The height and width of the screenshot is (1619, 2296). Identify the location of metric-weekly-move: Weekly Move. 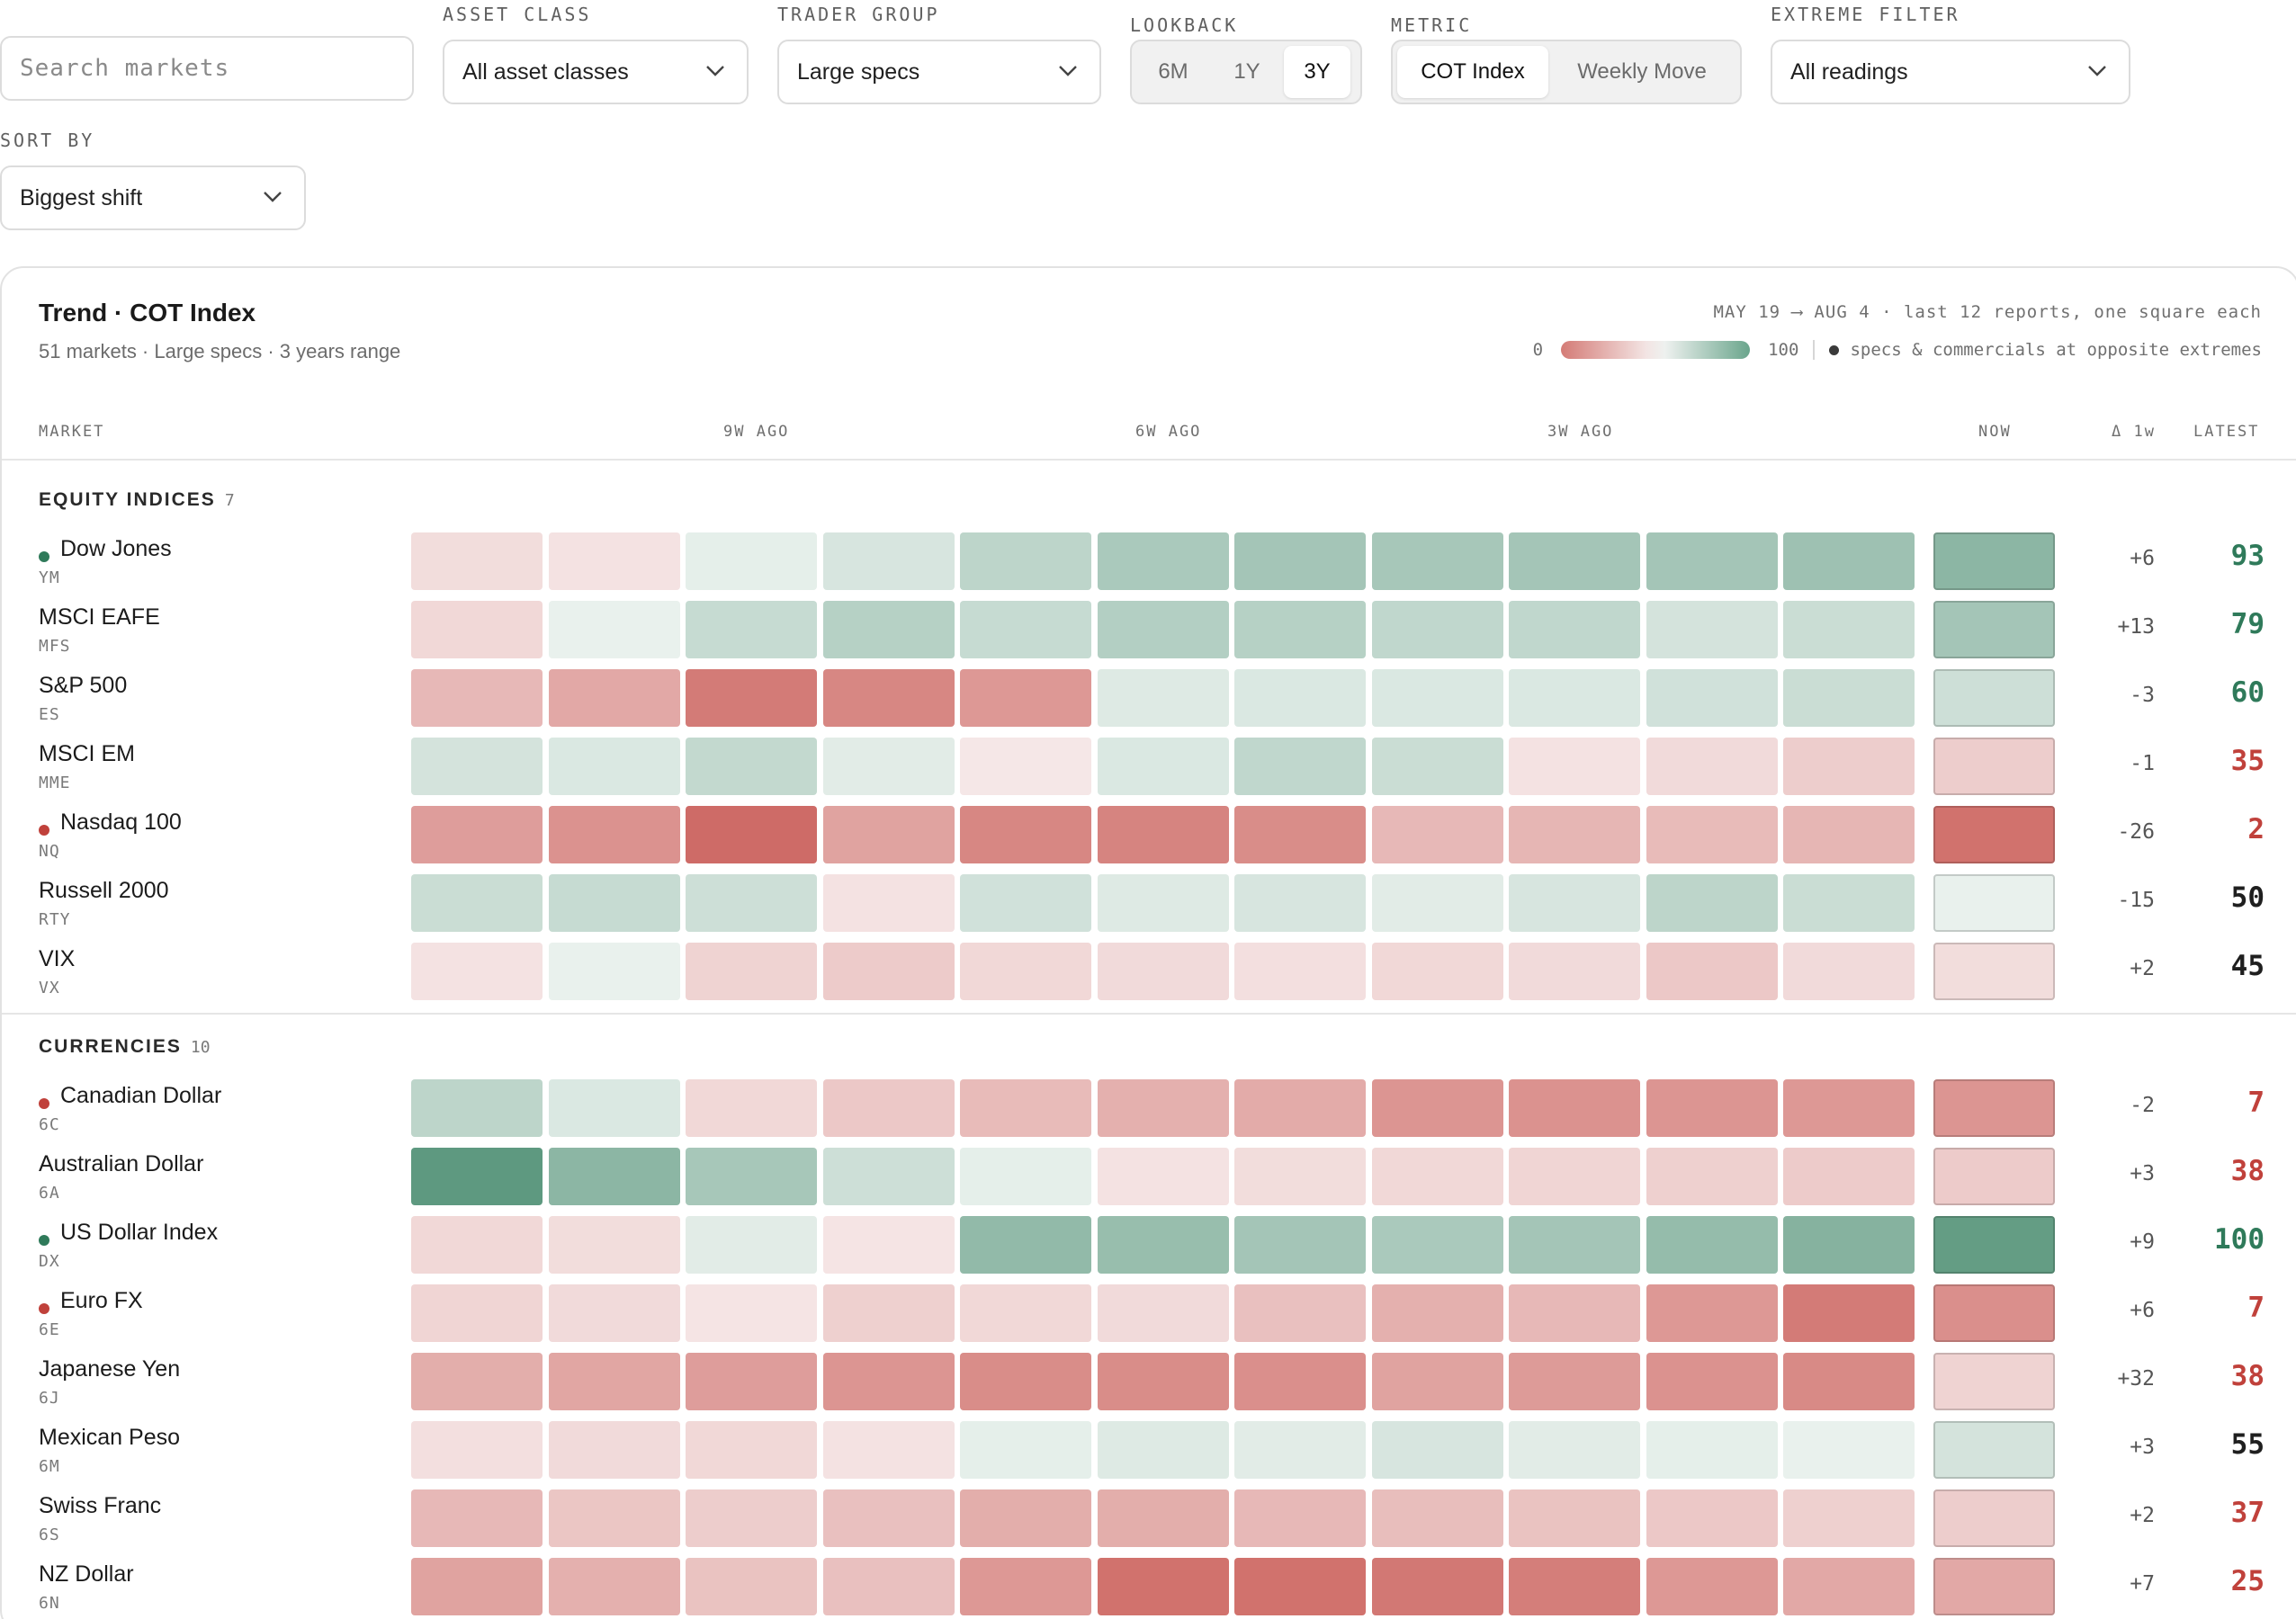
(1642, 71).